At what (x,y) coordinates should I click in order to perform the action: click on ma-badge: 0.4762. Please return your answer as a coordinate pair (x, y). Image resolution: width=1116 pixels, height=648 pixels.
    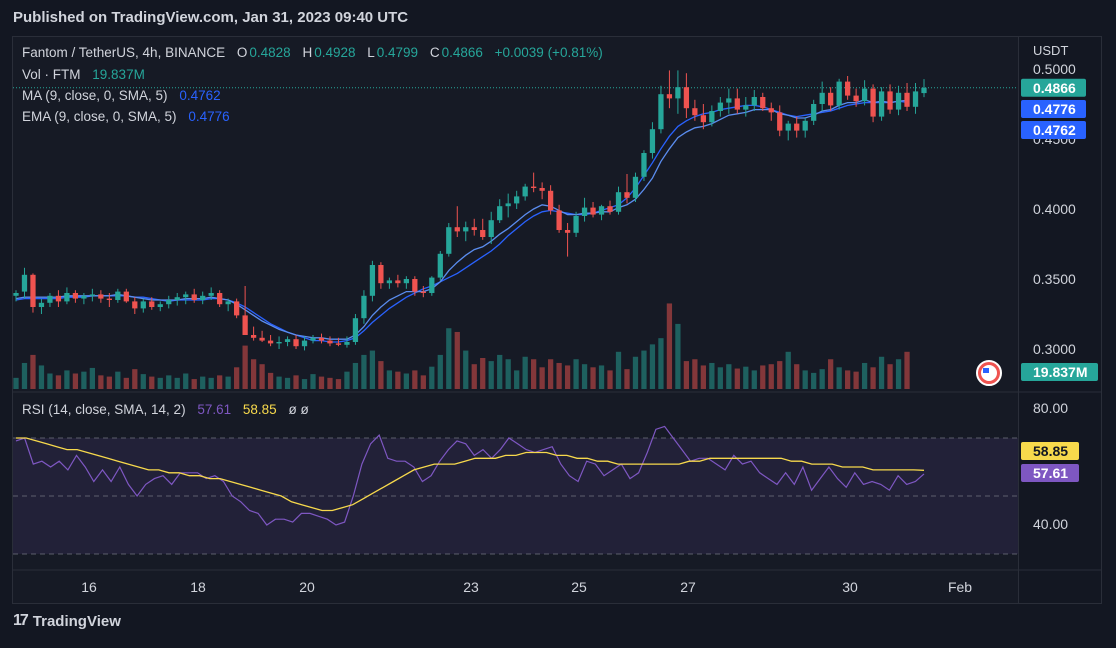
    Looking at the image, I should click on (1054, 130).